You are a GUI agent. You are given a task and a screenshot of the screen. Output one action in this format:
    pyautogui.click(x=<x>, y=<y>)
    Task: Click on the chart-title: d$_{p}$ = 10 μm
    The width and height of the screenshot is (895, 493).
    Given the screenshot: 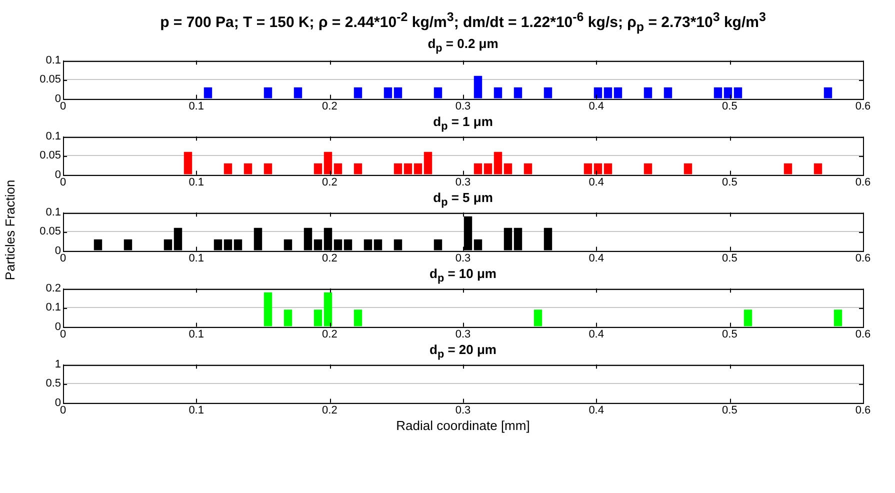 What is the action you would take?
    pyautogui.click(x=463, y=275)
    